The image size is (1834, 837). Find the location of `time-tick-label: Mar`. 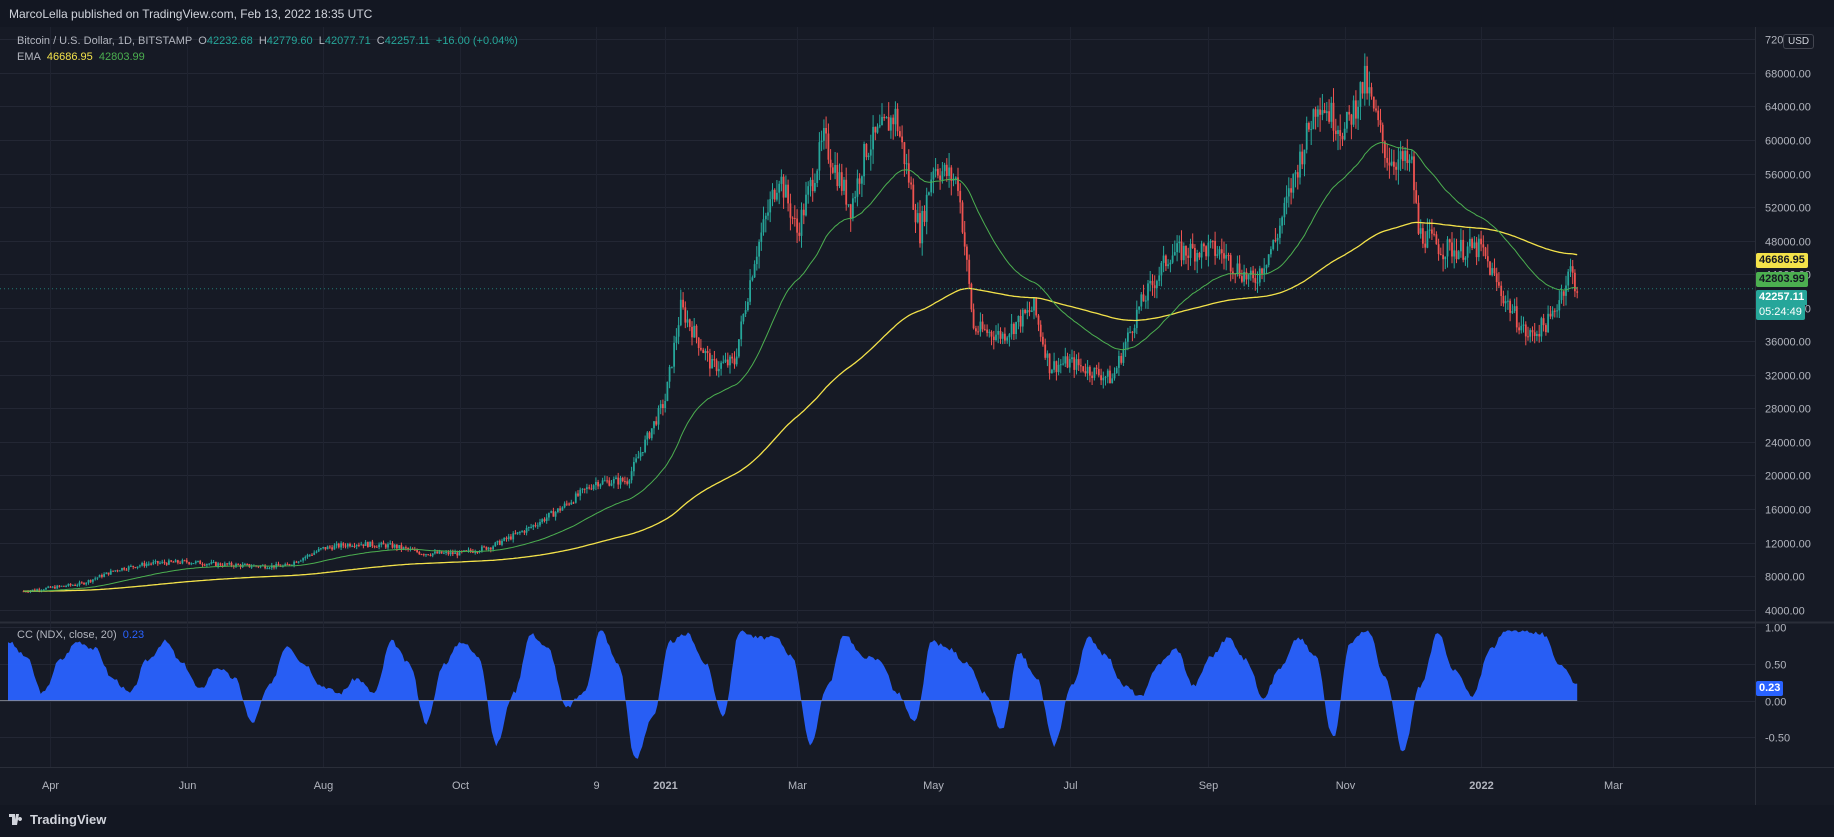

time-tick-label: Mar is located at coordinates (797, 786).